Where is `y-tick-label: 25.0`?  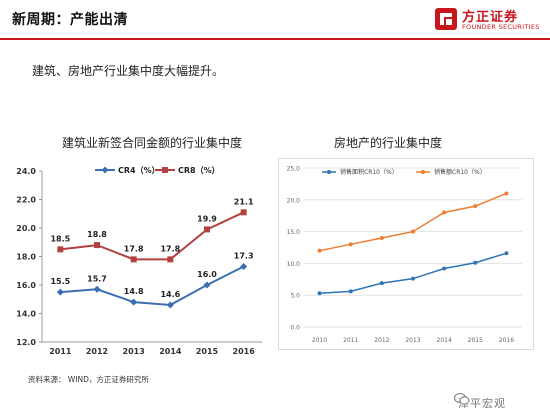 y-tick-label: 25.0 is located at coordinates (294, 169).